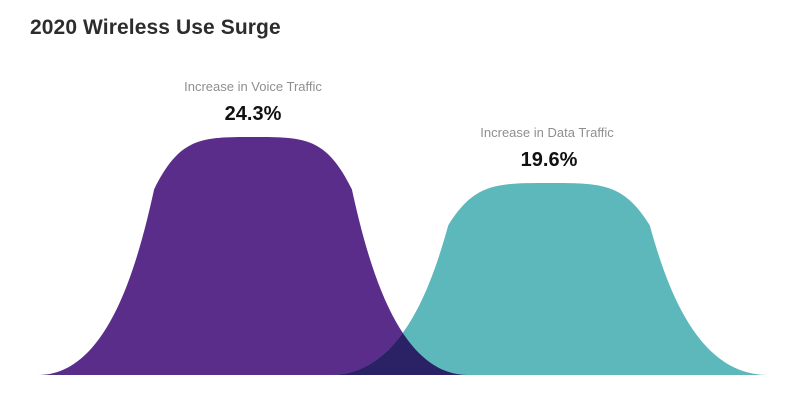 This screenshot has height=400, width=800. What do you see at coordinates (155, 27) in the screenshot?
I see `chart-title: 2020 Wireless Use Surge` at bounding box center [155, 27].